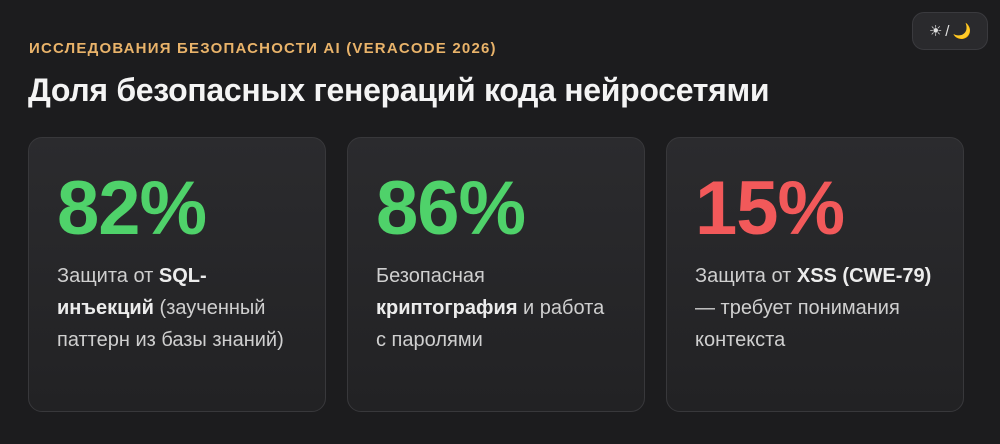 This screenshot has height=444, width=1000. What do you see at coordinates (935, 31) in the screenshot?
I see `sun-icon: ☀` at bounding box center [935, 31].